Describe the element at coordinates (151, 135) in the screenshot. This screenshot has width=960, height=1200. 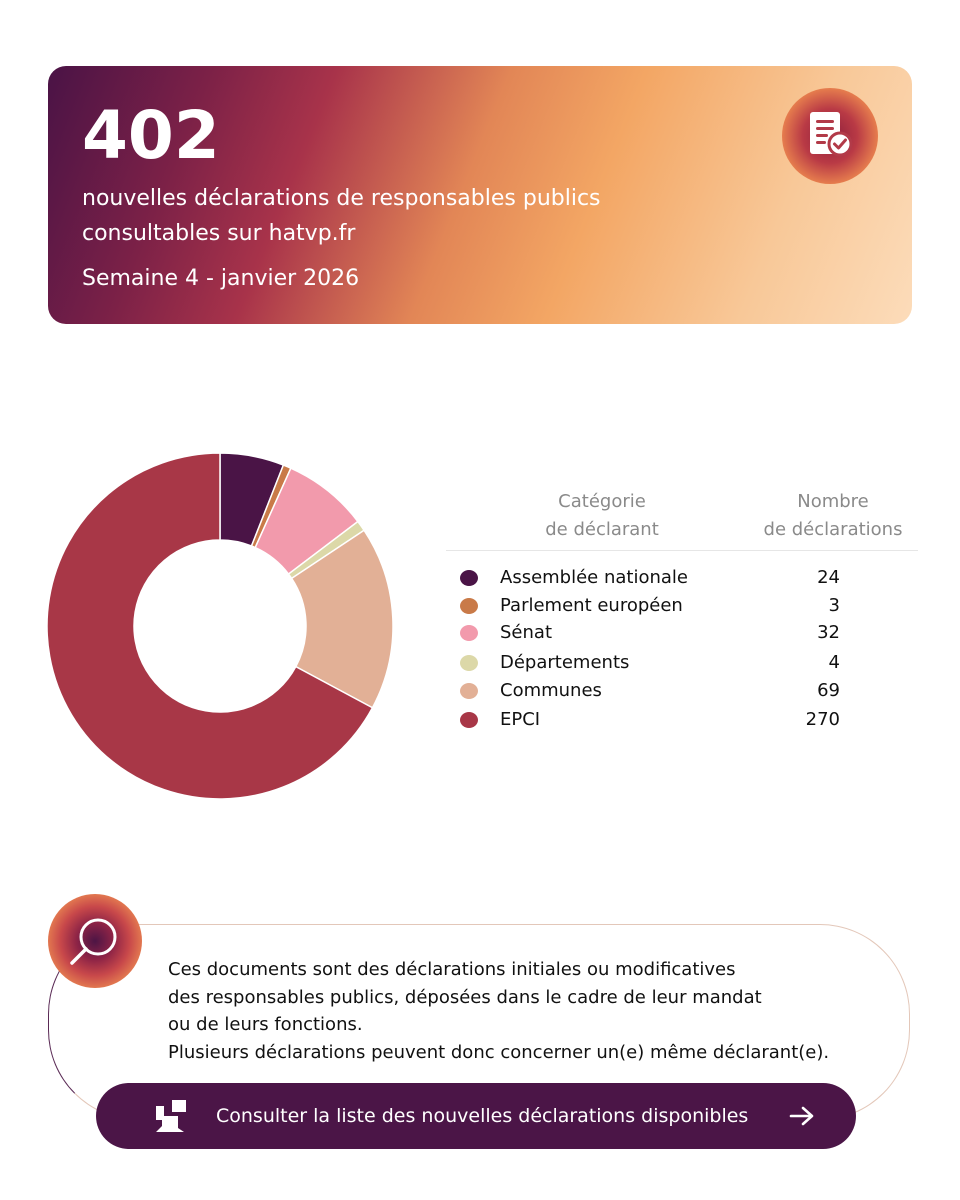
I see `declarations-count: 402` at that location.